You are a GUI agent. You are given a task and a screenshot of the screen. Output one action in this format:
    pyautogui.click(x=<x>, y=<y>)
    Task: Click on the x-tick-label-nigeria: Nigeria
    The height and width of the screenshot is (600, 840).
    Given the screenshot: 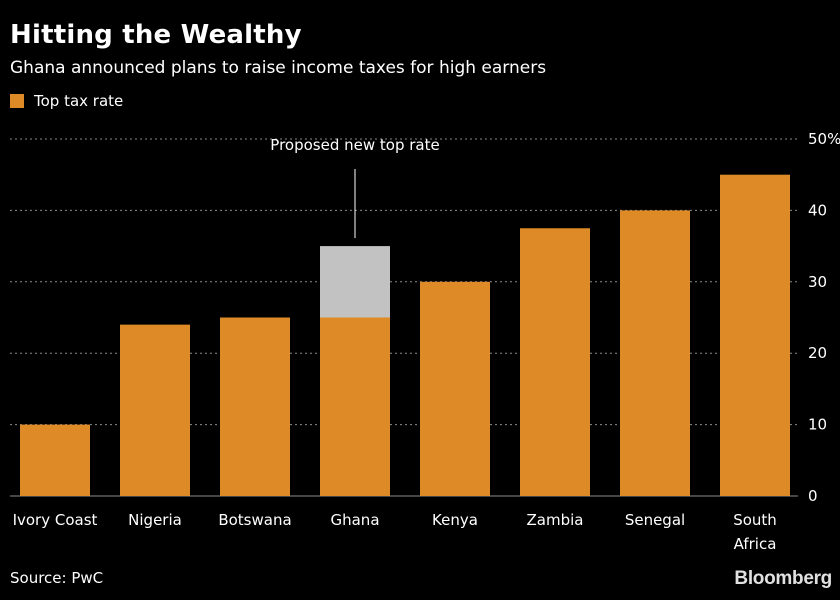 What is the action you would take?
    pyautogui.click(x=155, y=520)
    